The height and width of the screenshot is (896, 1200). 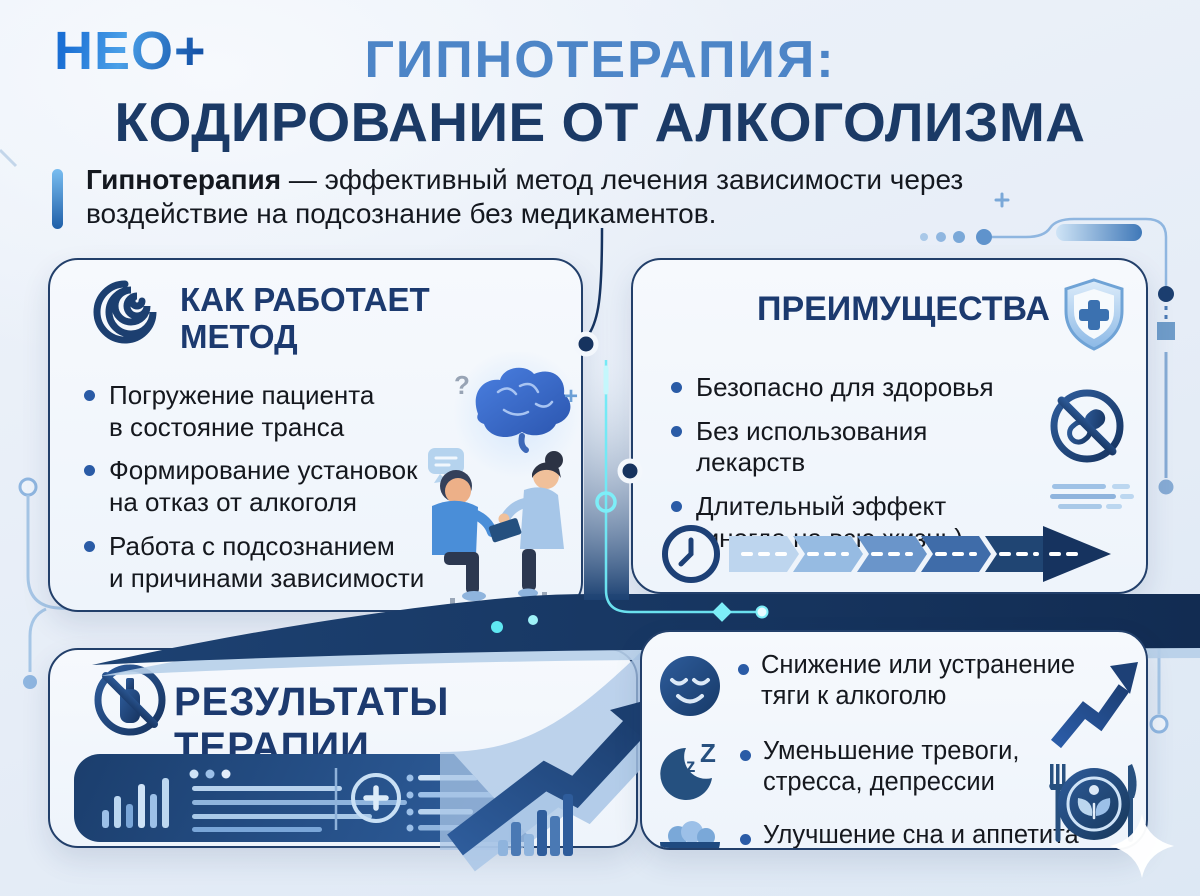 I want to click on text-lines-icon, so click(x=1092, y=496).